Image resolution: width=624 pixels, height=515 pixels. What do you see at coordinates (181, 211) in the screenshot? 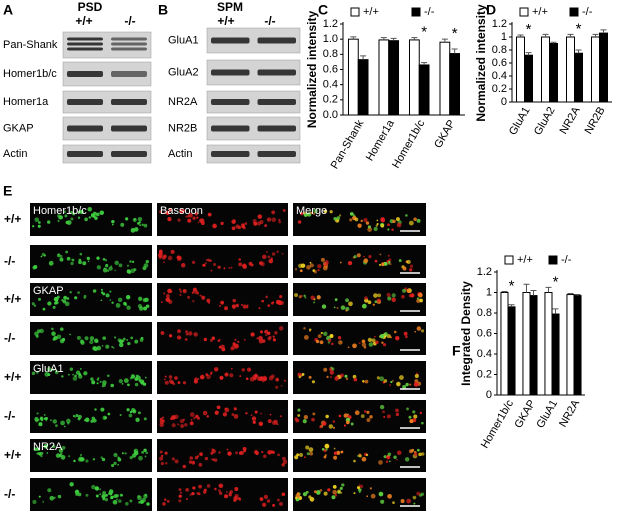
I see `channel-label: Bassoon` at bounding box center [181, 211].